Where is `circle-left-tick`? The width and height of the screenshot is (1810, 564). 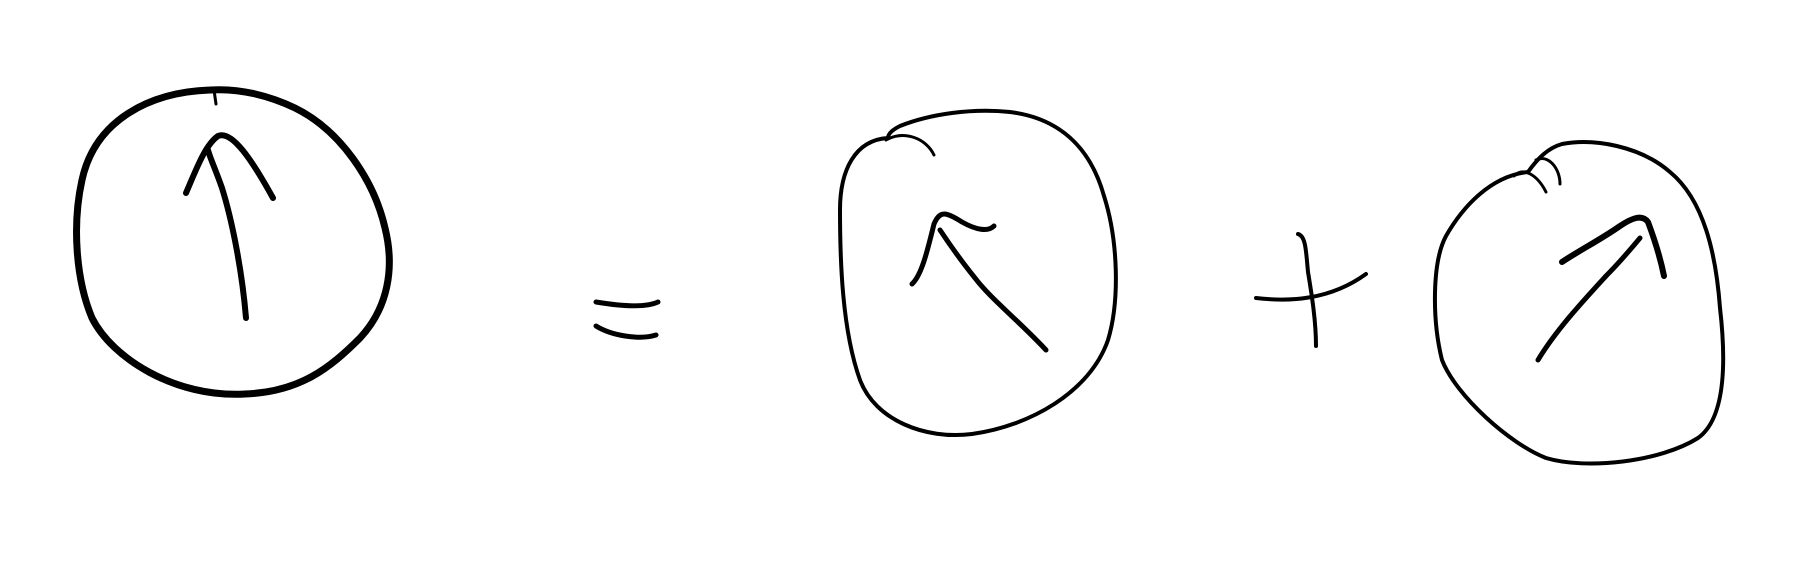
circle-left-tick is located at coordinates (215, 97).